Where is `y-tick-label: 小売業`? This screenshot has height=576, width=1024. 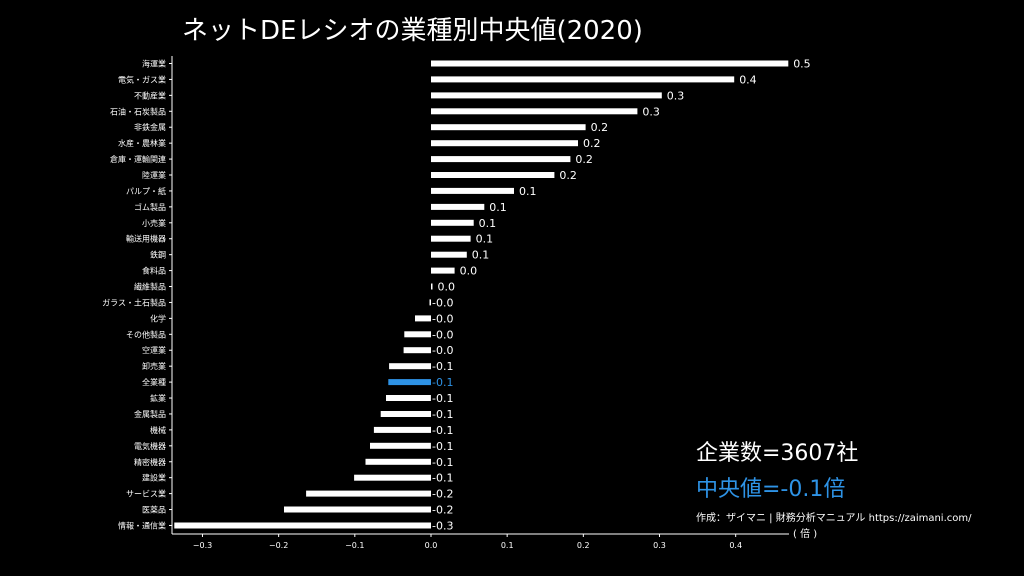 y-tick-label: 小売業 is located at coordinates (154, 223).